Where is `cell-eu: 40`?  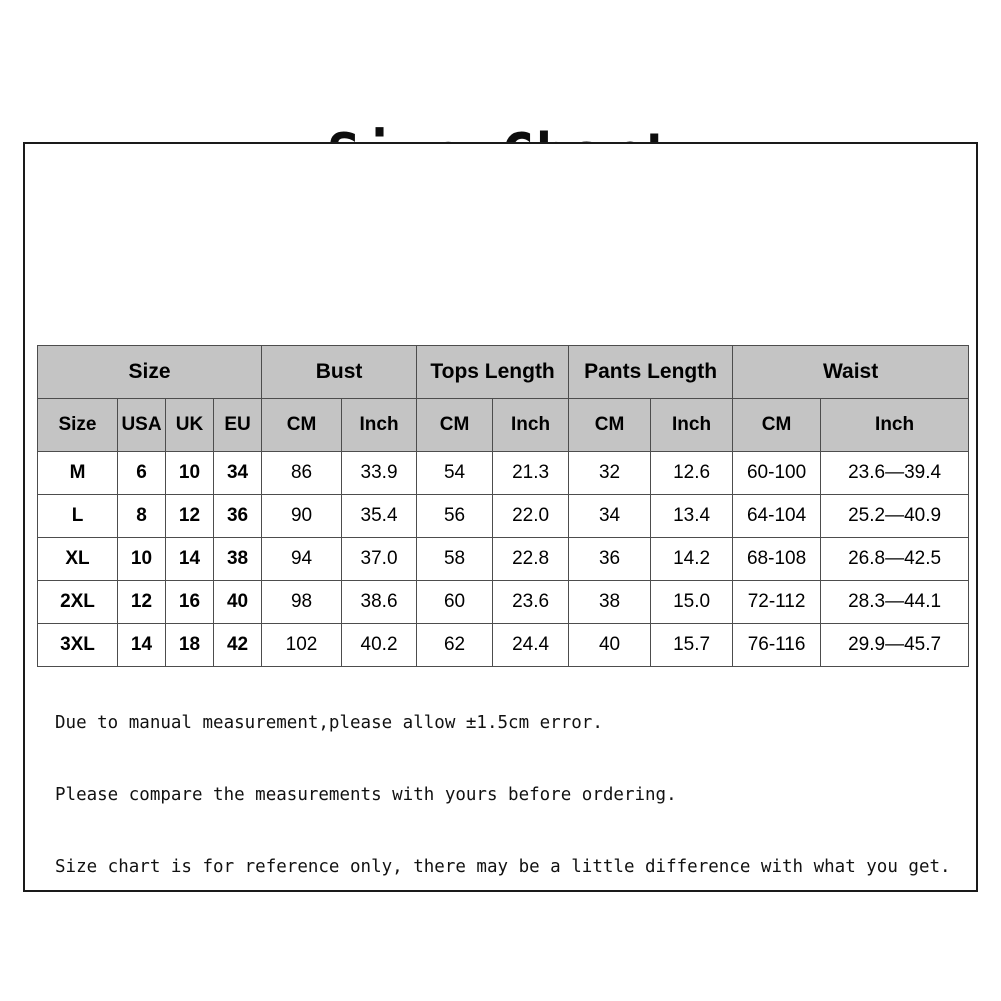 cell-eu: 40 is located at coordinates (237, 602).